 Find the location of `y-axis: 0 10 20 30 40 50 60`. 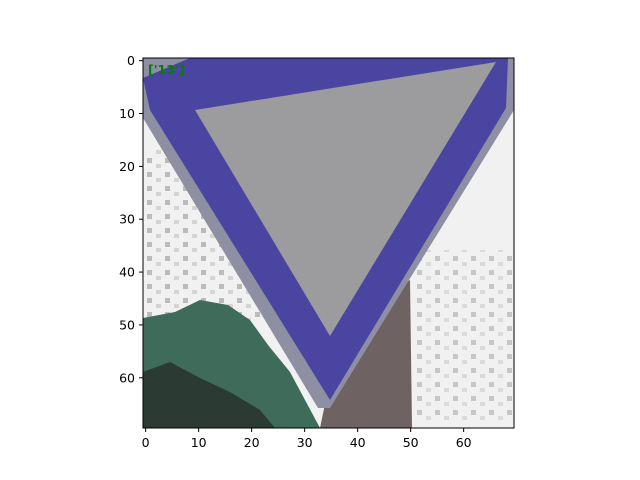

y-axis: 0 10 20 30 40 50 60 is located at coordinates (131, 219).